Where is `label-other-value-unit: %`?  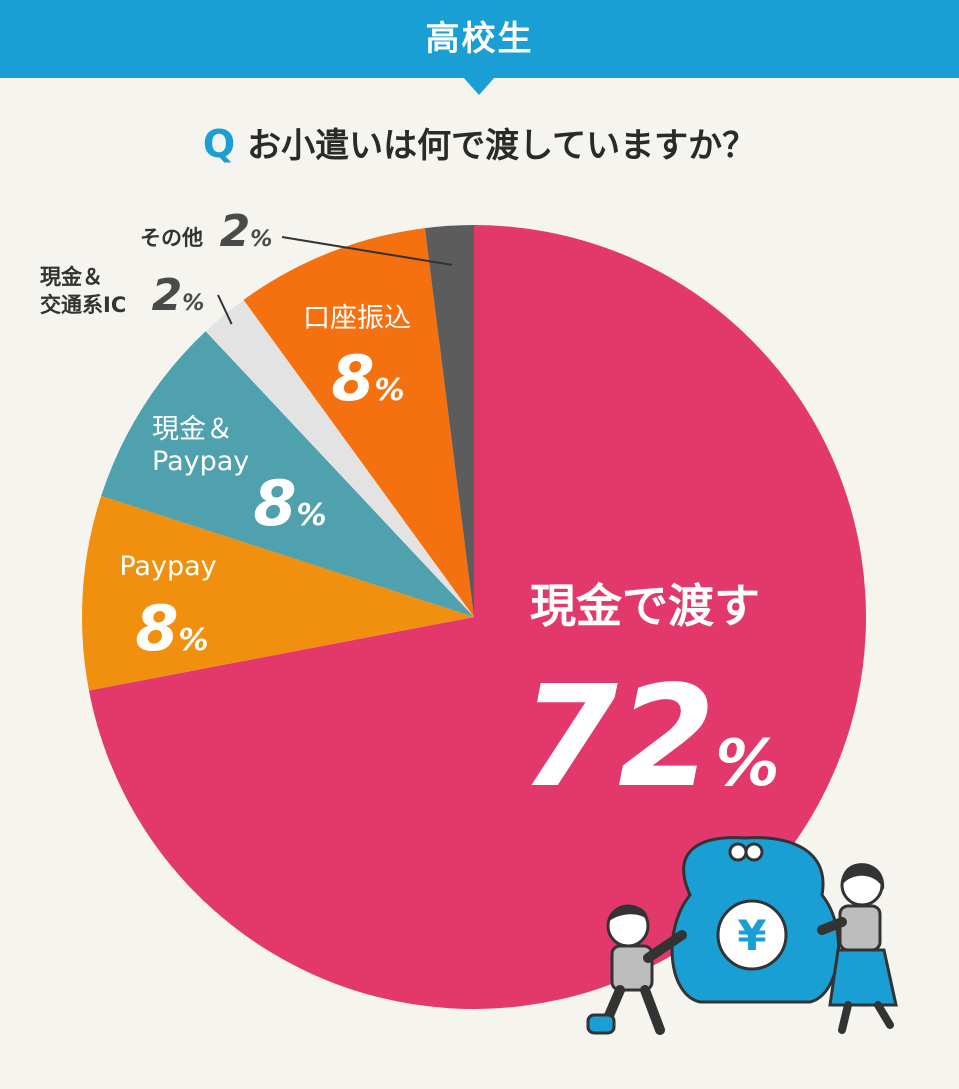
label-other-value-unit: % is located at coordinates (261, 239).